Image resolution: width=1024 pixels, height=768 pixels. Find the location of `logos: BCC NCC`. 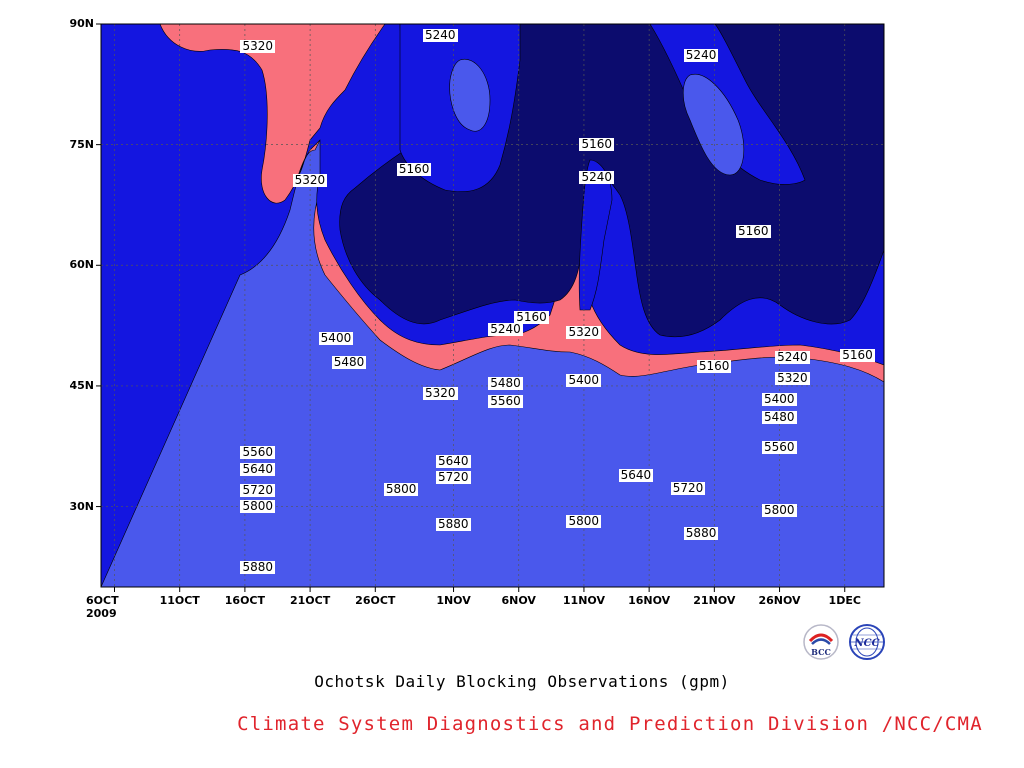

logos: BCC NCC is located at coordinates (844, 642).